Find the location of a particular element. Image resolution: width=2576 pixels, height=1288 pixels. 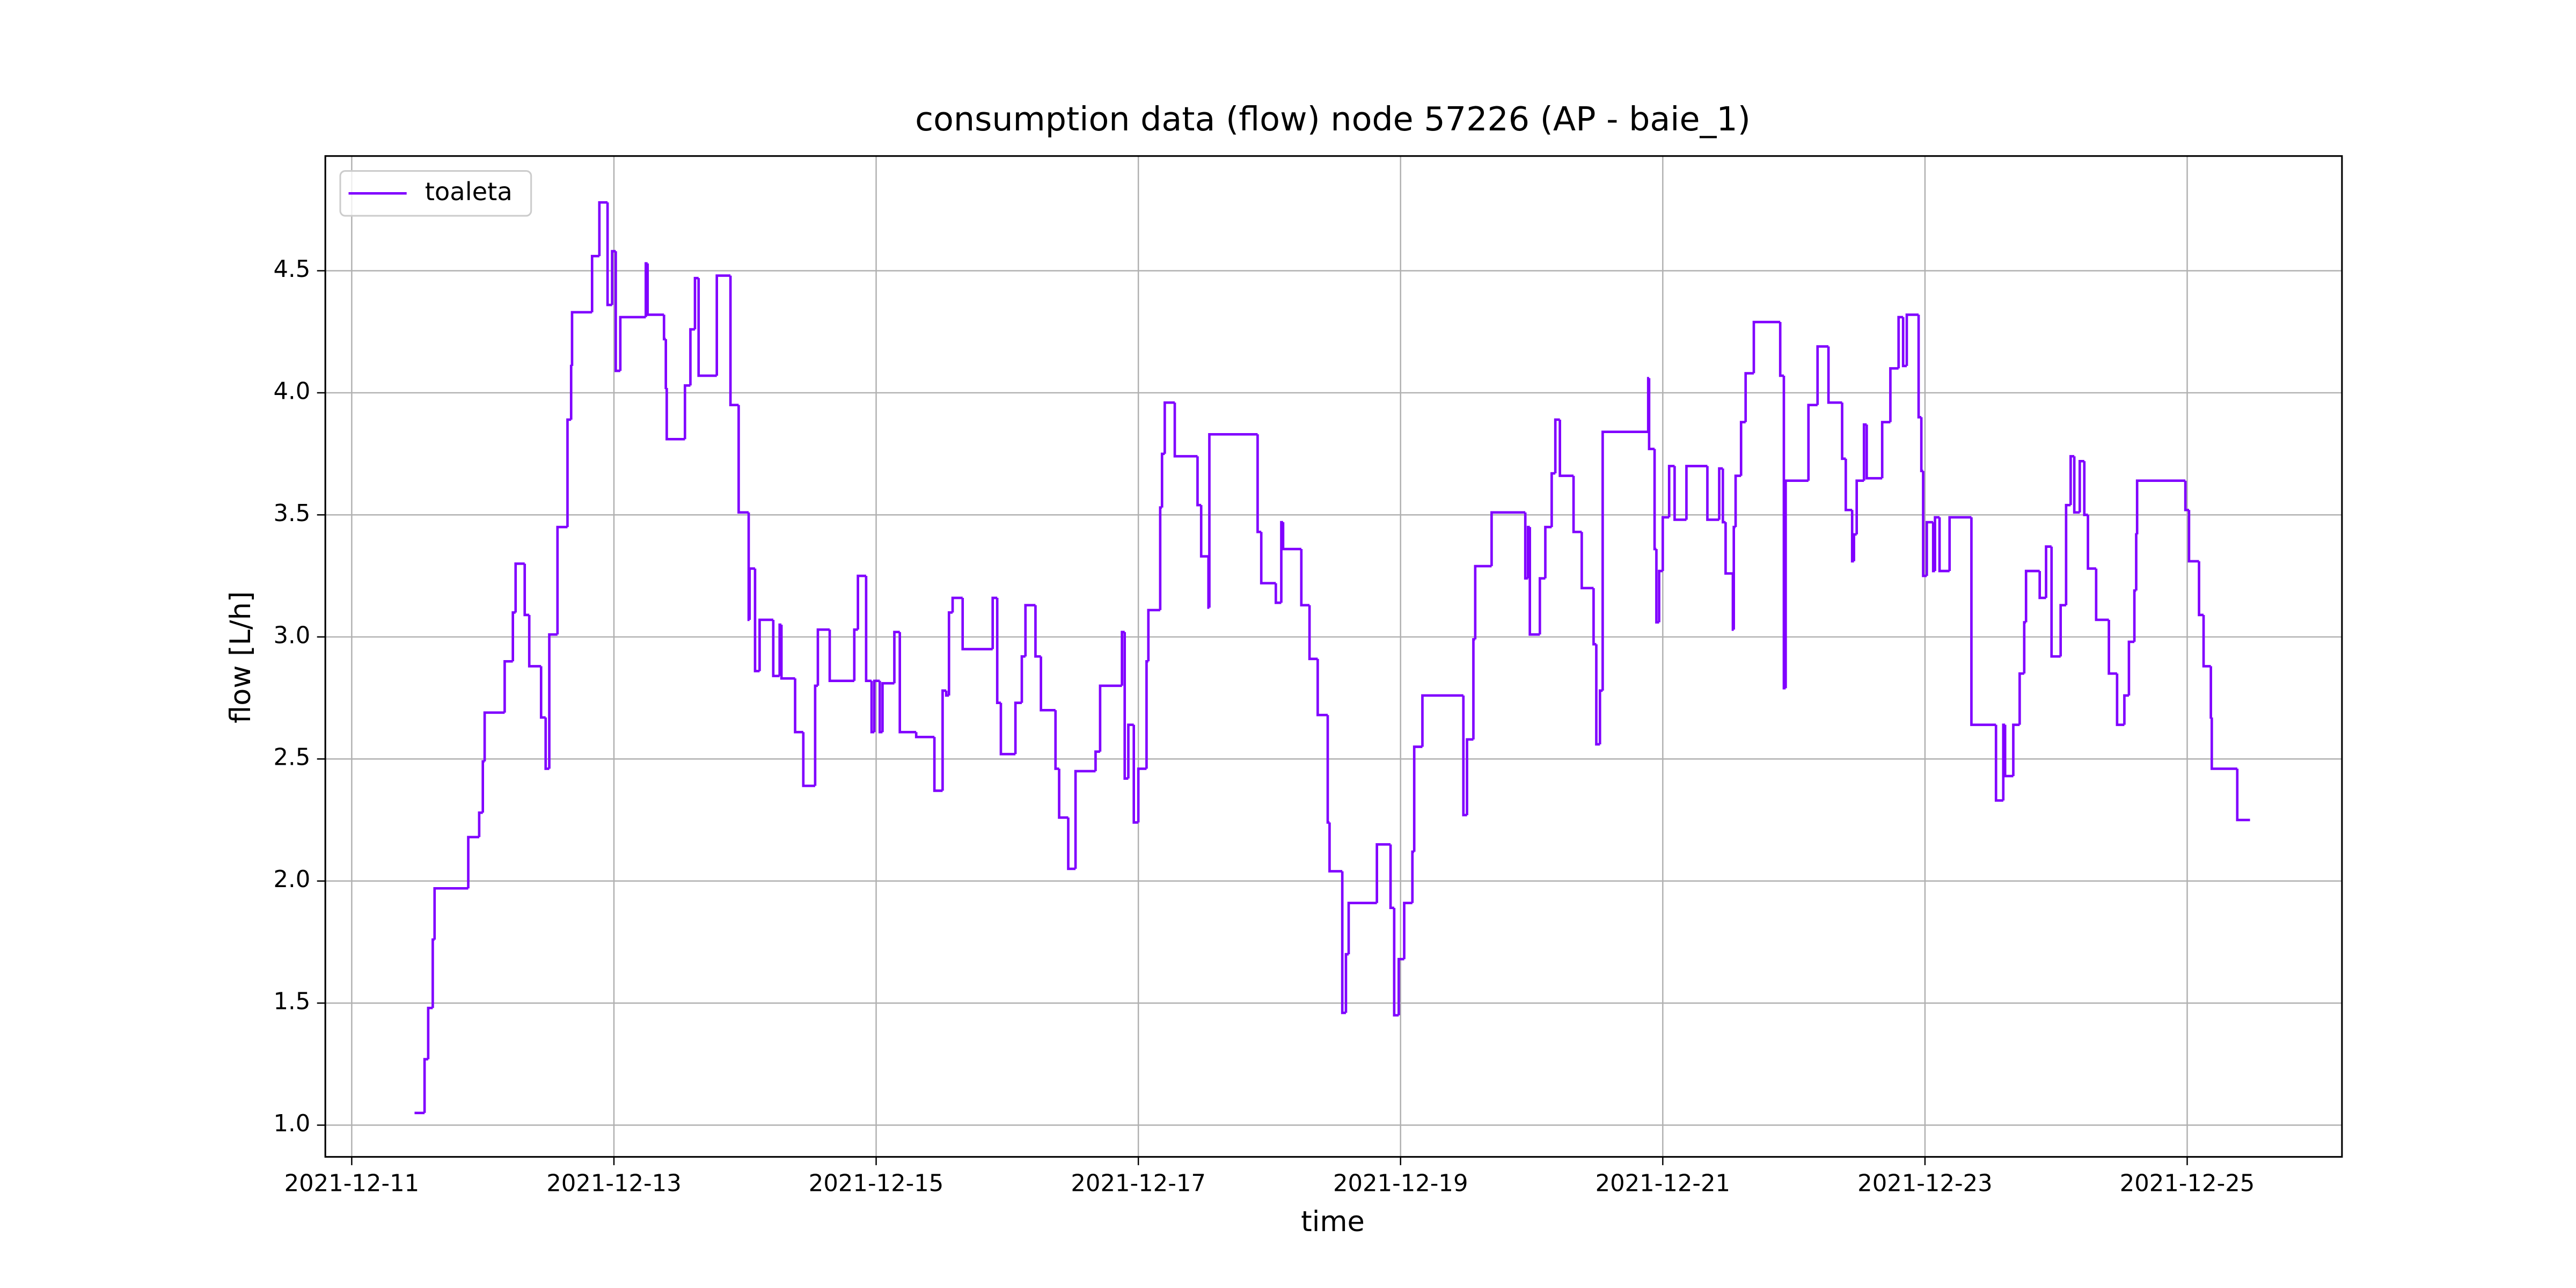

legend: toaleta is located at coordinates (435, 193).